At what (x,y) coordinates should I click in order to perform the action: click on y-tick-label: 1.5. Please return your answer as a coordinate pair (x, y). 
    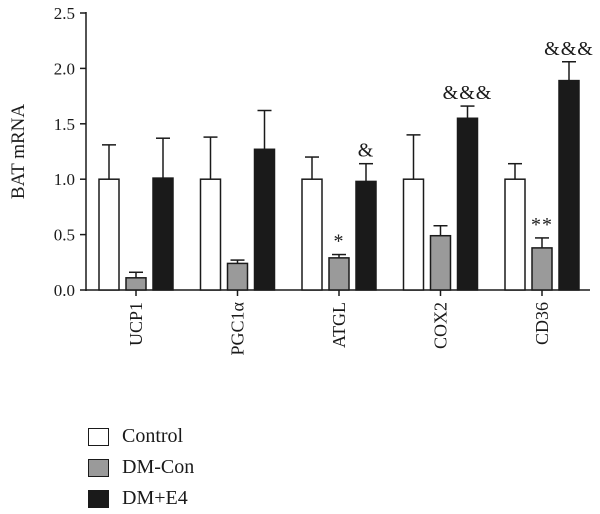
    Looking at the image, I should click on (64, 124).